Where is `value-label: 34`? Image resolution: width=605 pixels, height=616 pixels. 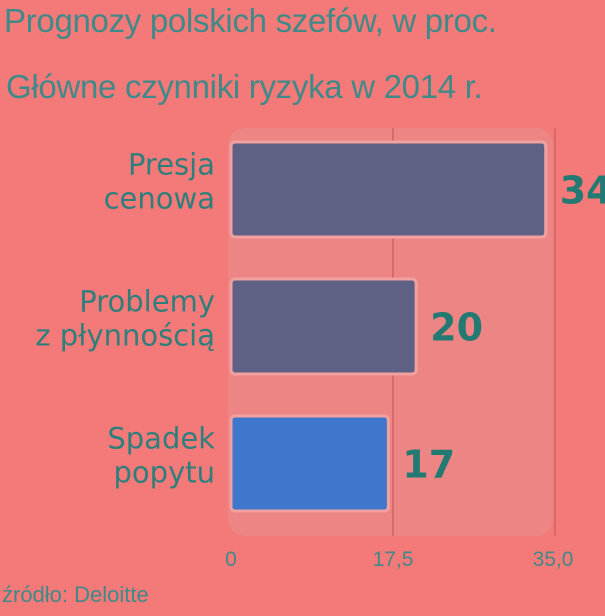
value-label: 34 is located at coordinates (582, 191).